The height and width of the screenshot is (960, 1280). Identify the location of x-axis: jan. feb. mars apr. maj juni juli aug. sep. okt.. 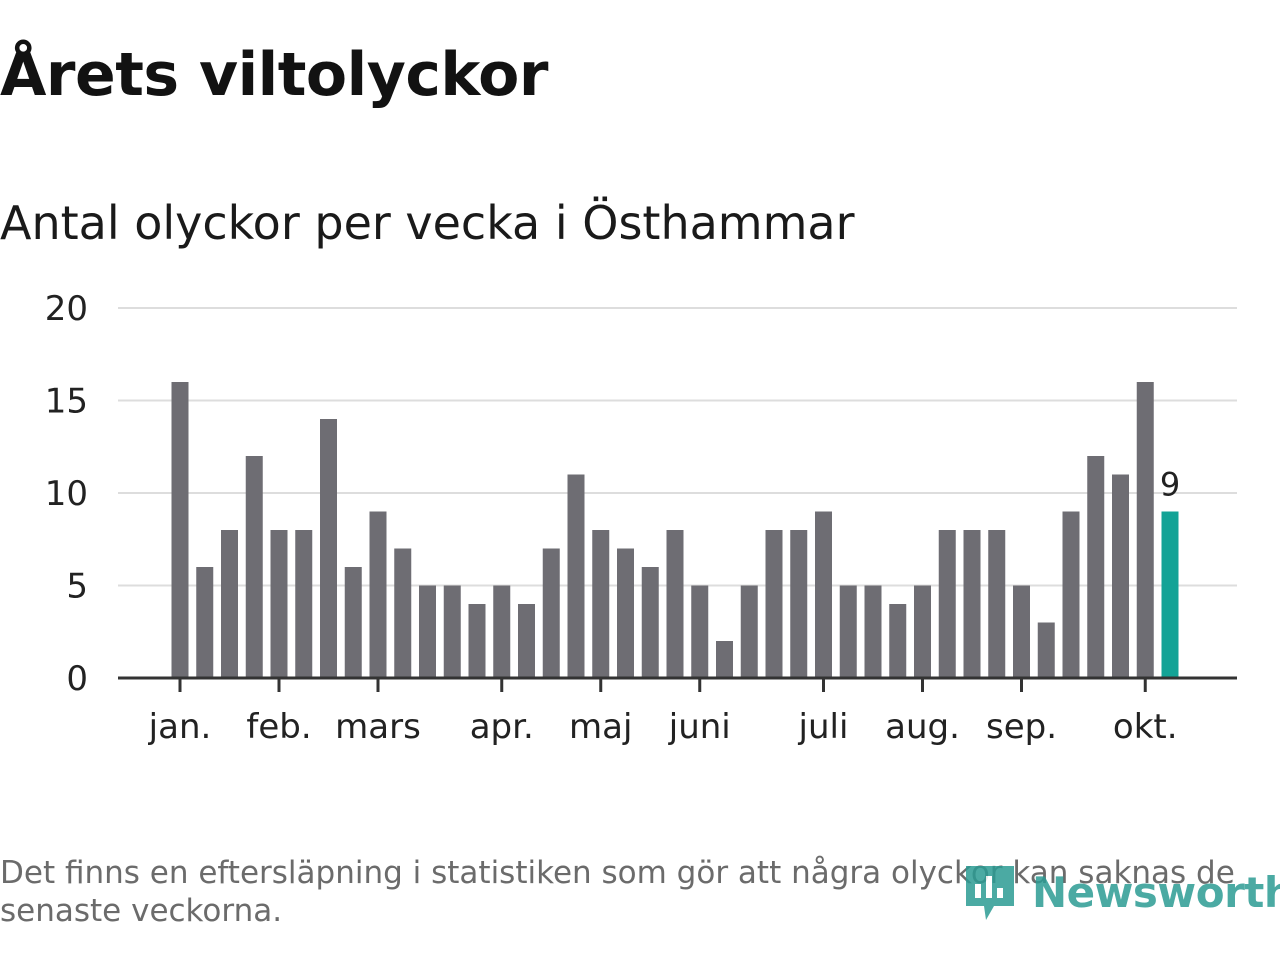
(677, 711).